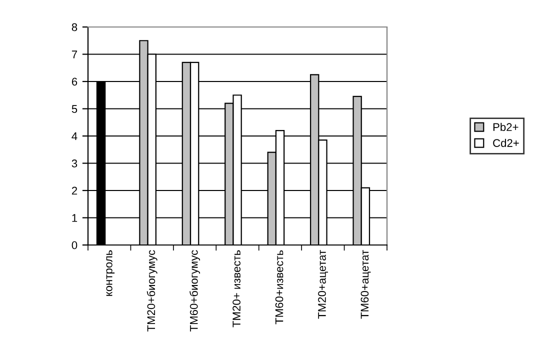 This screenshot has height=352, width=551. What do you see at coordinates (75, 27) in the screenshot?
I see `y-tick-label: 8` at bounding box center [75, 27].